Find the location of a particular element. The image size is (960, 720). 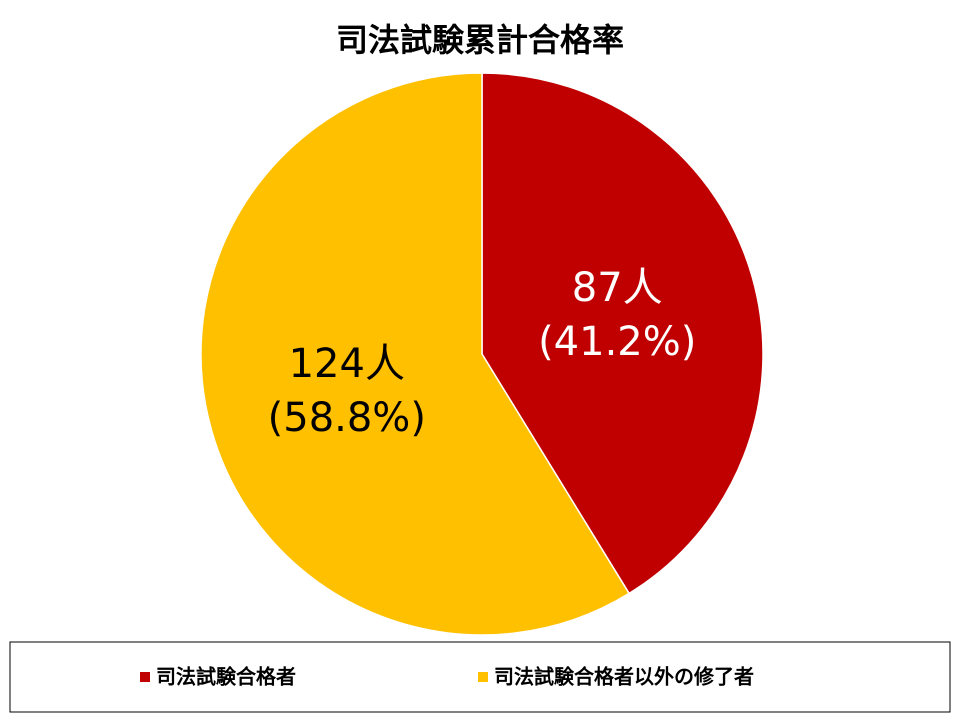

percent-label: (58.8%) is located at coordinates (347, 418).